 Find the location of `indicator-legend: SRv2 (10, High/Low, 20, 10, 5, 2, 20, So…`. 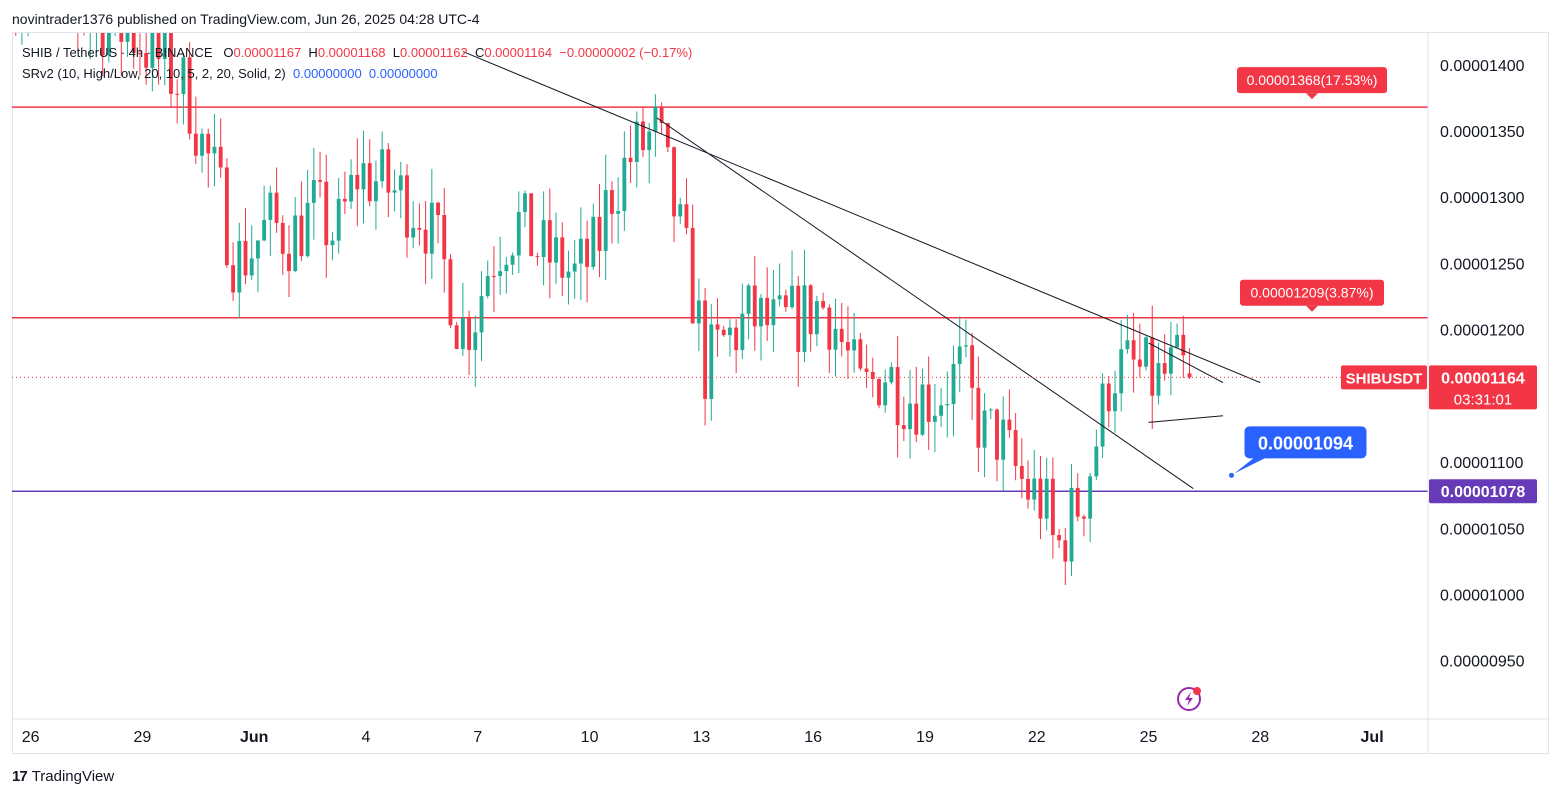

indicator-legend: SRv2 (10, High/Low, 20, 10, 5, 2, 20, So… is located at coordinates (230, 73).